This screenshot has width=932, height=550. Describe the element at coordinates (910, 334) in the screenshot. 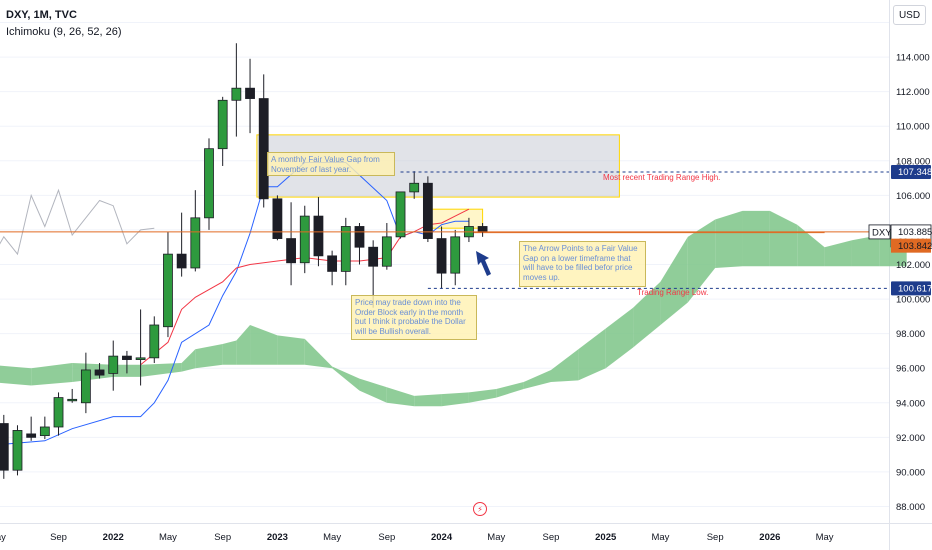

I see `y-tick-label: 98.000` at that location.